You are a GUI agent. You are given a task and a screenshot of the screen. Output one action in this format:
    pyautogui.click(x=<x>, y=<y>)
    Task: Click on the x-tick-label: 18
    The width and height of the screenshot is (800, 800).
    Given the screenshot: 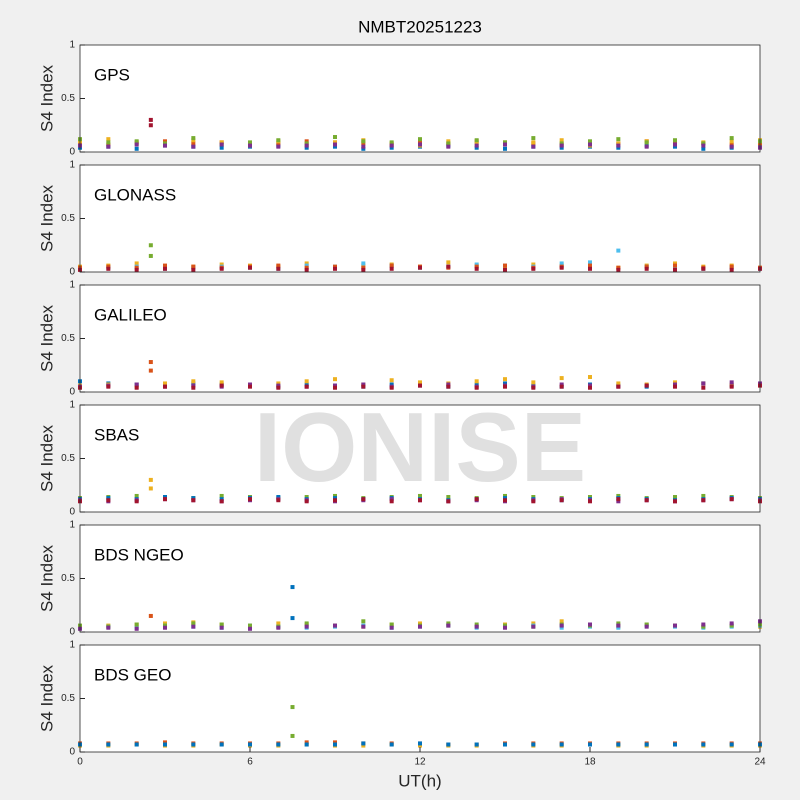 What is the action you would take?
    pyautogui.click(x=590, y=762)
    